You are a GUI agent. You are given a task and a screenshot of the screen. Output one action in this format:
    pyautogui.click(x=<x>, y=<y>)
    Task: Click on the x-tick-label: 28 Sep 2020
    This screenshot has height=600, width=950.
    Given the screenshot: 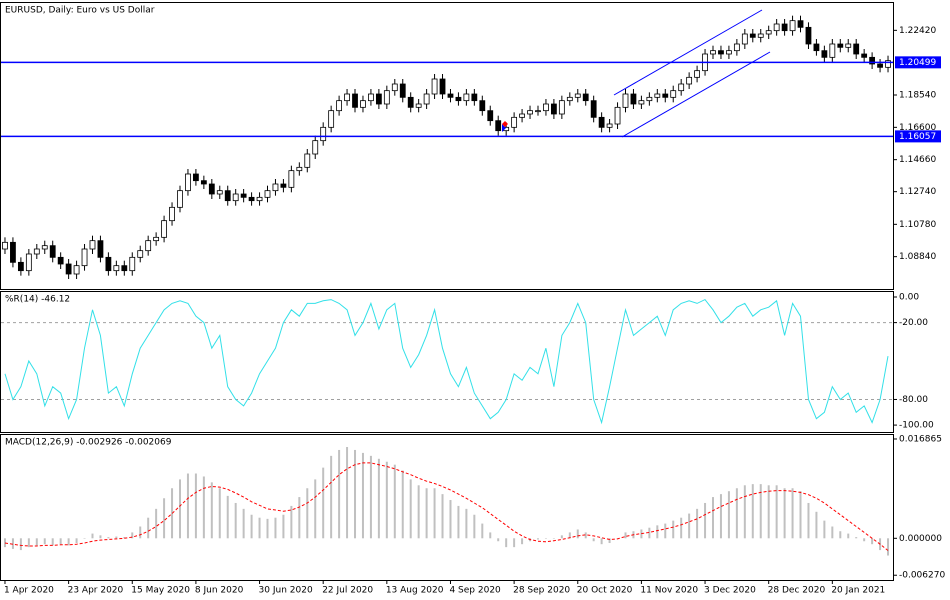 What is the action you would take?
    pyautogui.click(x=541, y=591)
    